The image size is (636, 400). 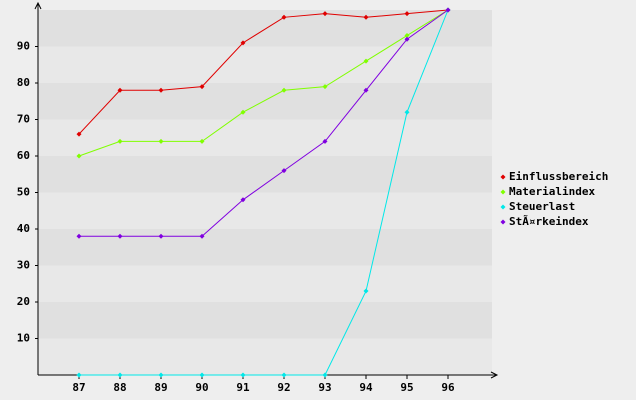 What do you see at coordinates (494, 375) in the screenshot?
I see `x-axis-arrow` at bounding box center [494, 375].